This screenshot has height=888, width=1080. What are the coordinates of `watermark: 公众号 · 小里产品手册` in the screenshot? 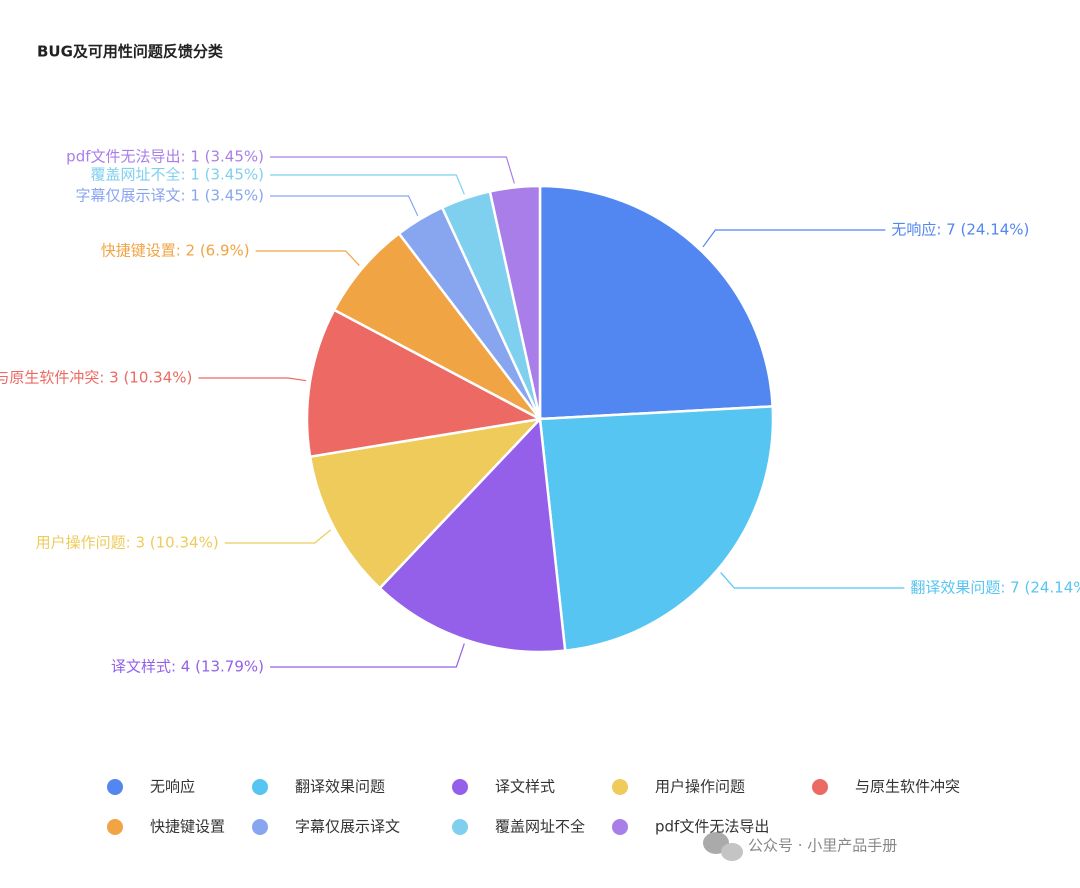 It's located at (822, 846).